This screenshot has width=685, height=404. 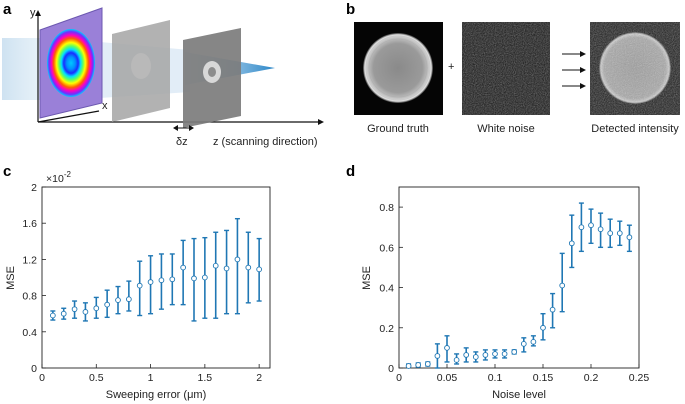 I want to click on x-tick-label: 1.5, so click(x=205, y=378).